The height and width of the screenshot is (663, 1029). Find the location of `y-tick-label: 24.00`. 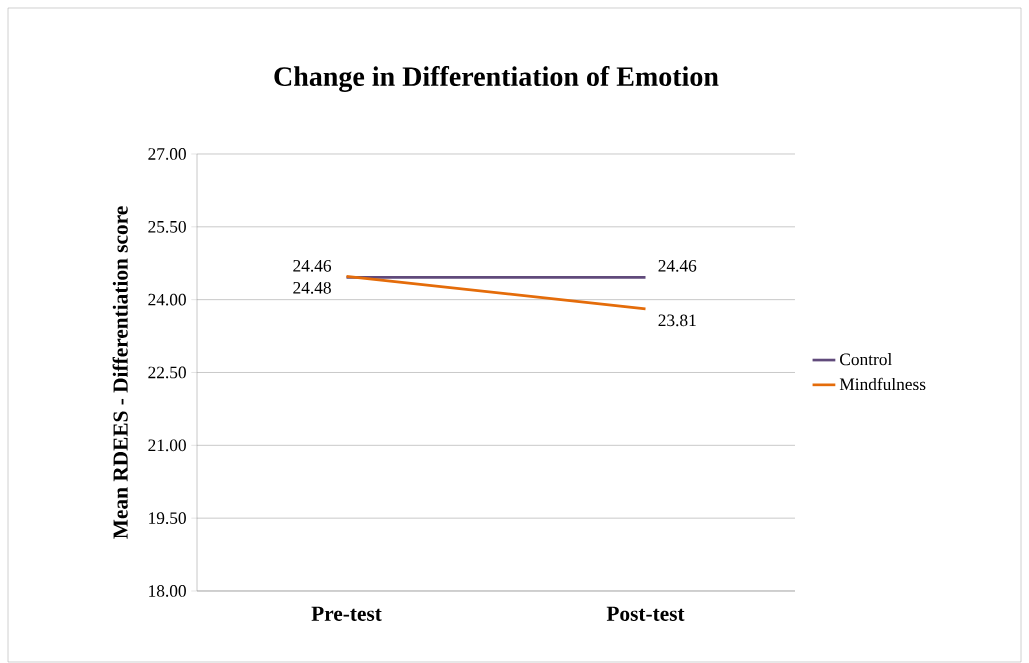

y-tick-label: 24.00 is located at coordinates (167, 299).